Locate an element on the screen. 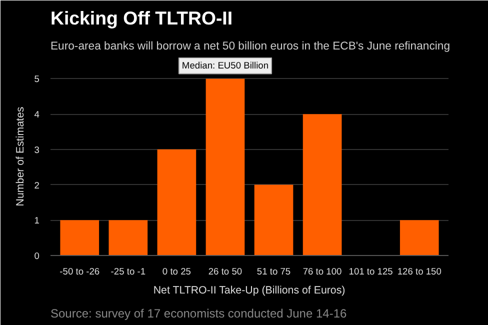 The height and width of the screenshot is (325, 488). x-tick-label: -25 to -1 is located at coordinates (128, 271).